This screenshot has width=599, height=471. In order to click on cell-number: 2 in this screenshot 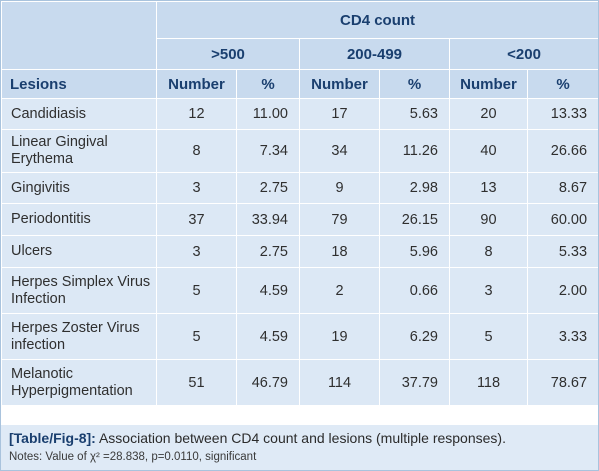, I will do `click(339, 290)`.